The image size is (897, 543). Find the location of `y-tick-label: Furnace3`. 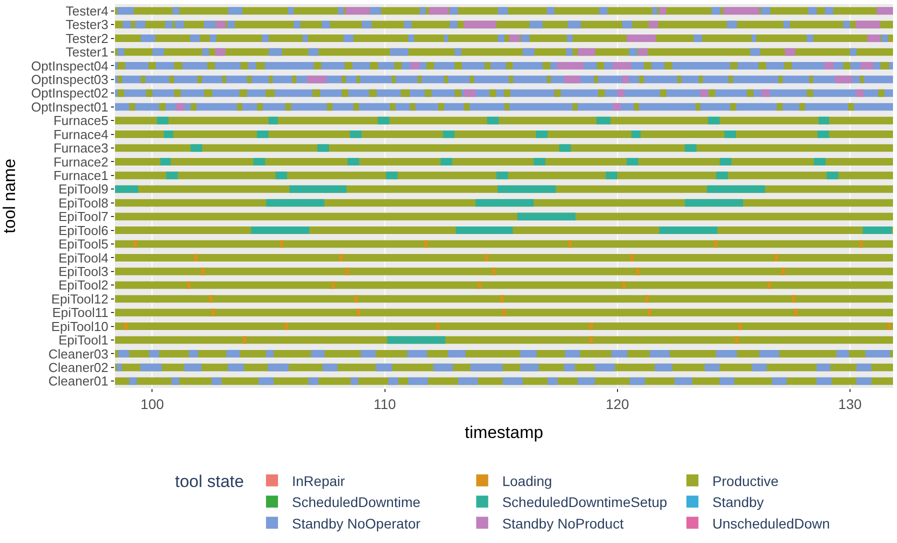

y-tick-label: Furnace3 is located at coordinates (80, 148).